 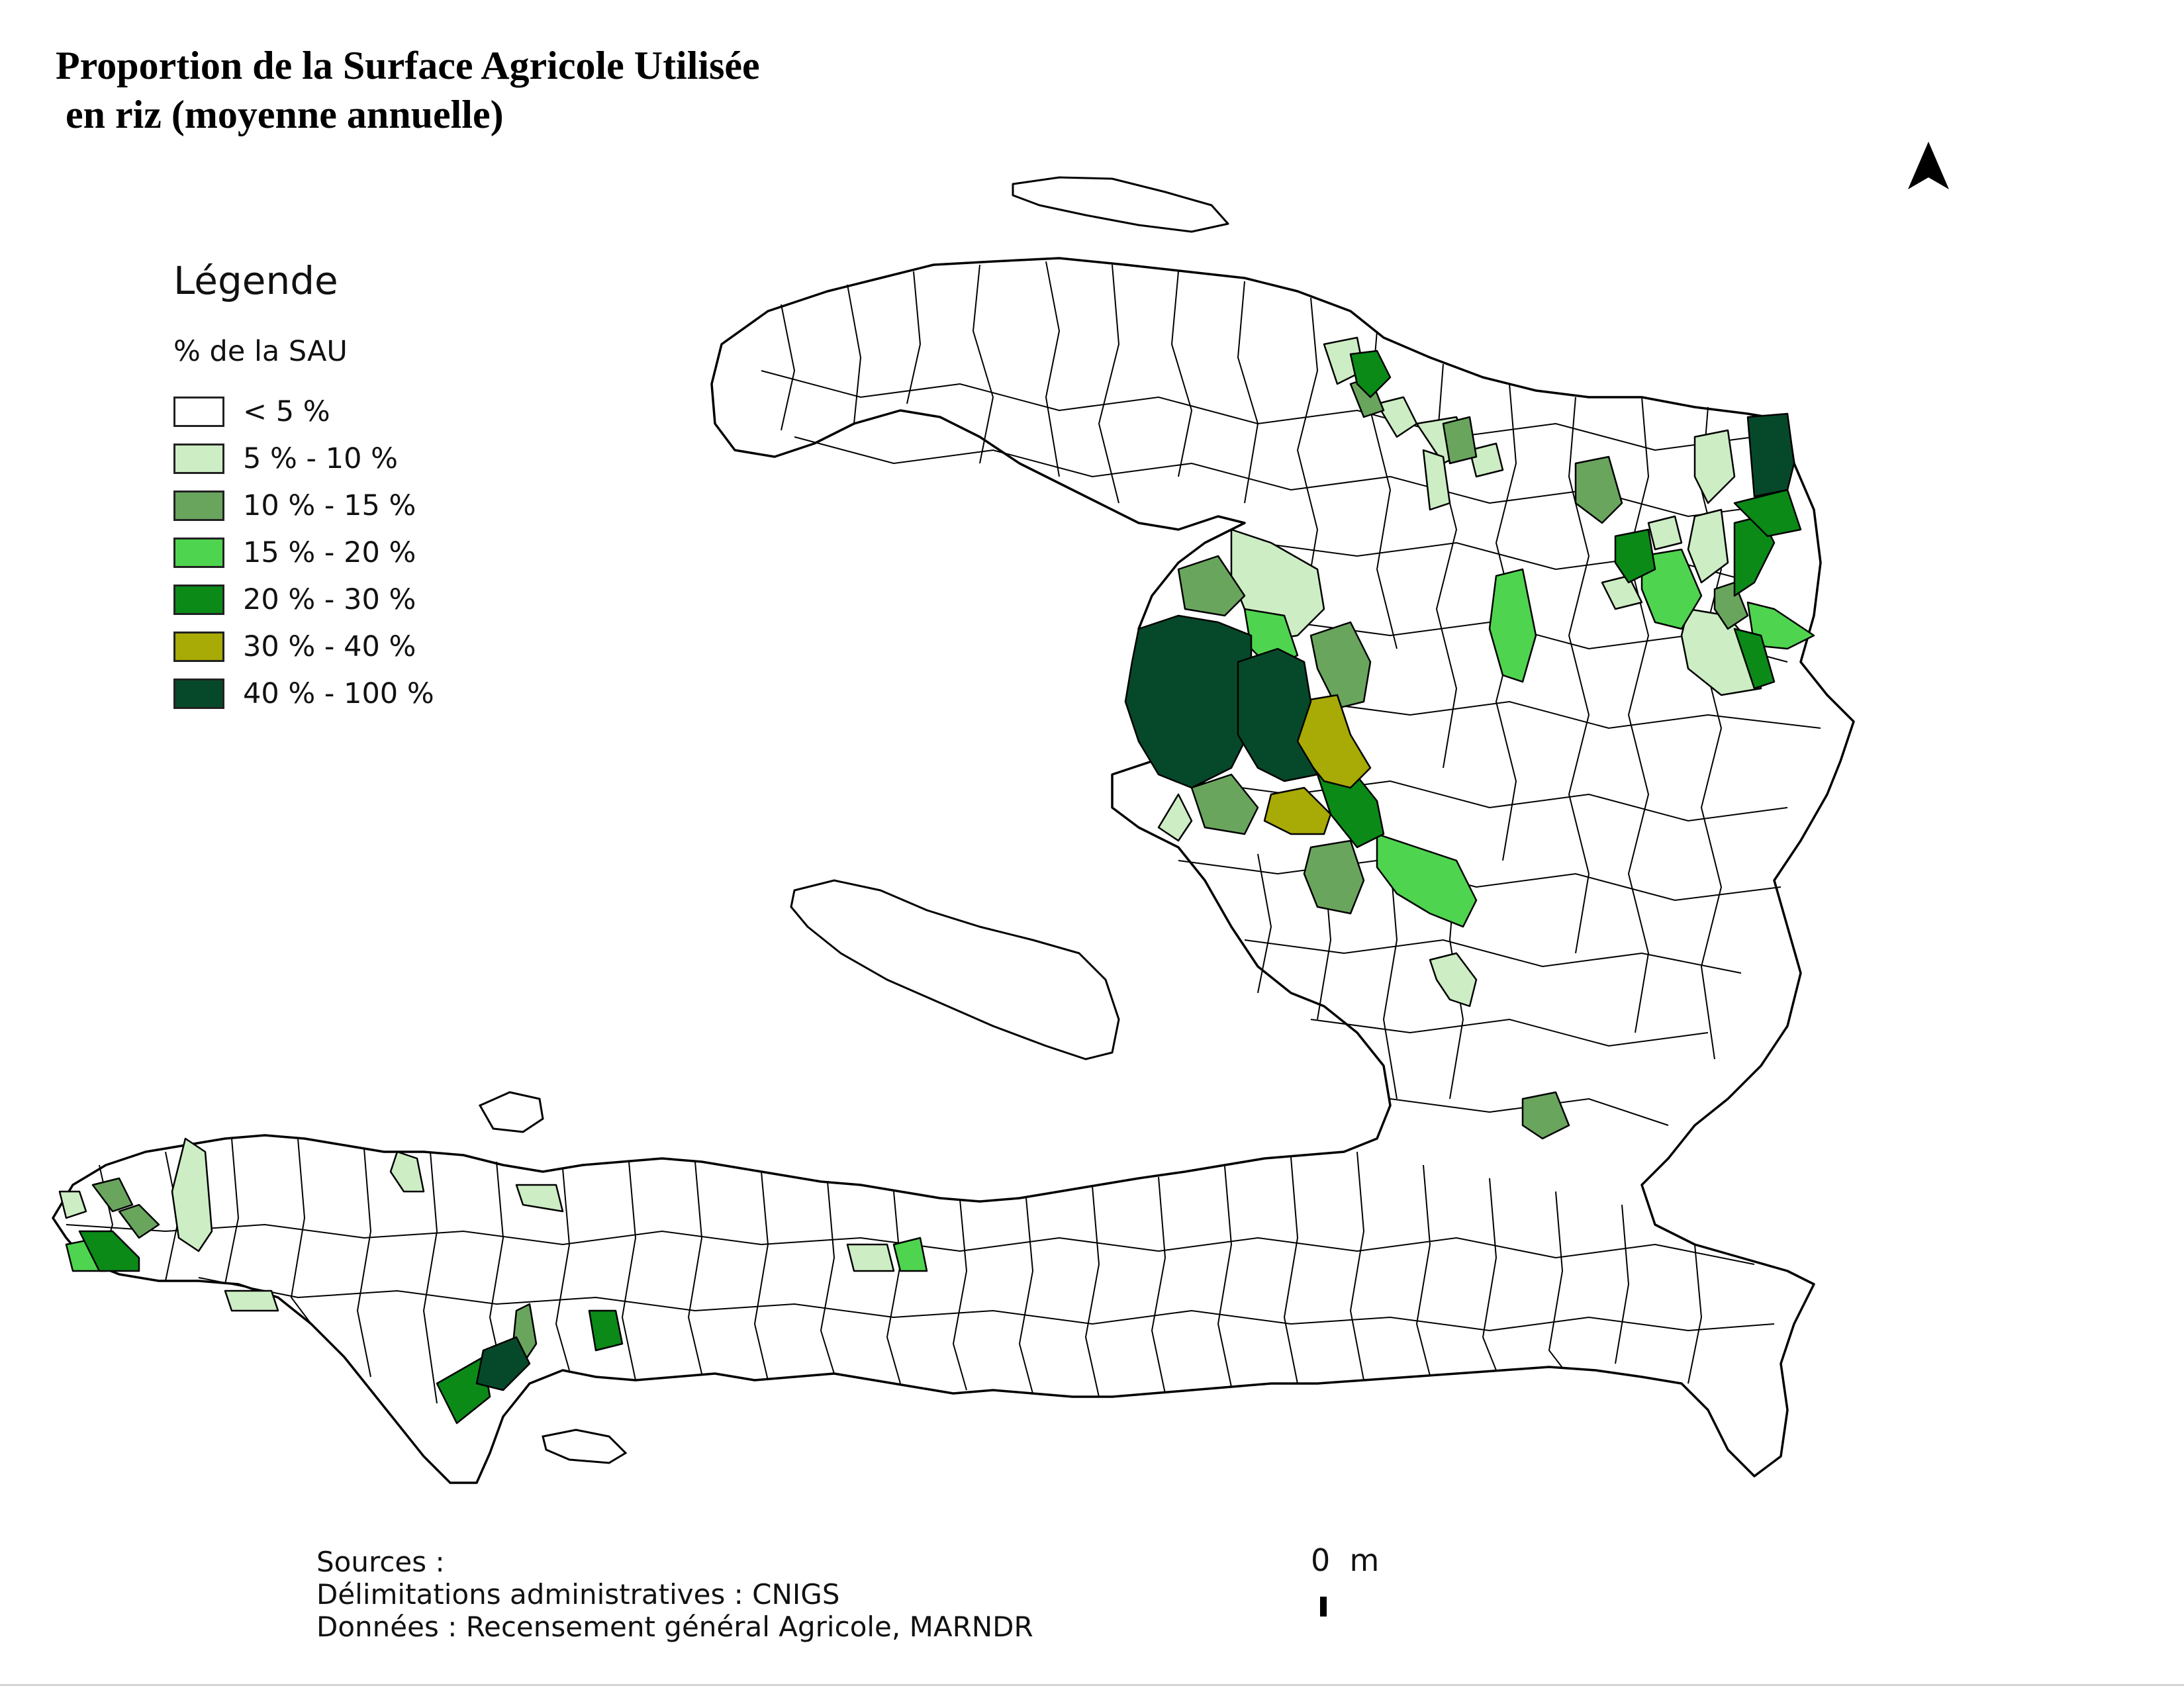 I want to click on tortue-island, so click(x=1120, y=204).